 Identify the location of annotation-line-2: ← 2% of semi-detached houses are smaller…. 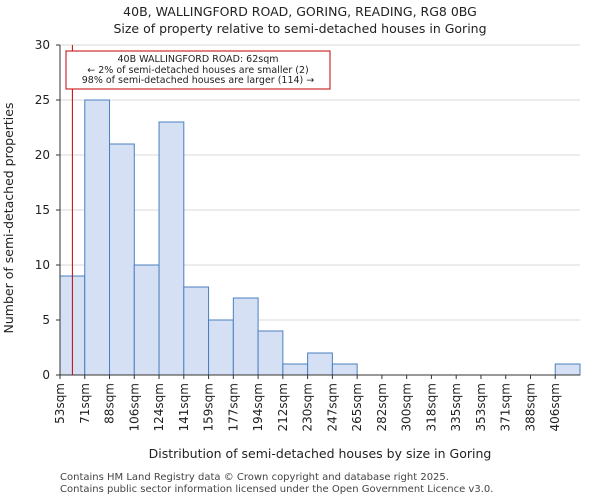
(197, 70).